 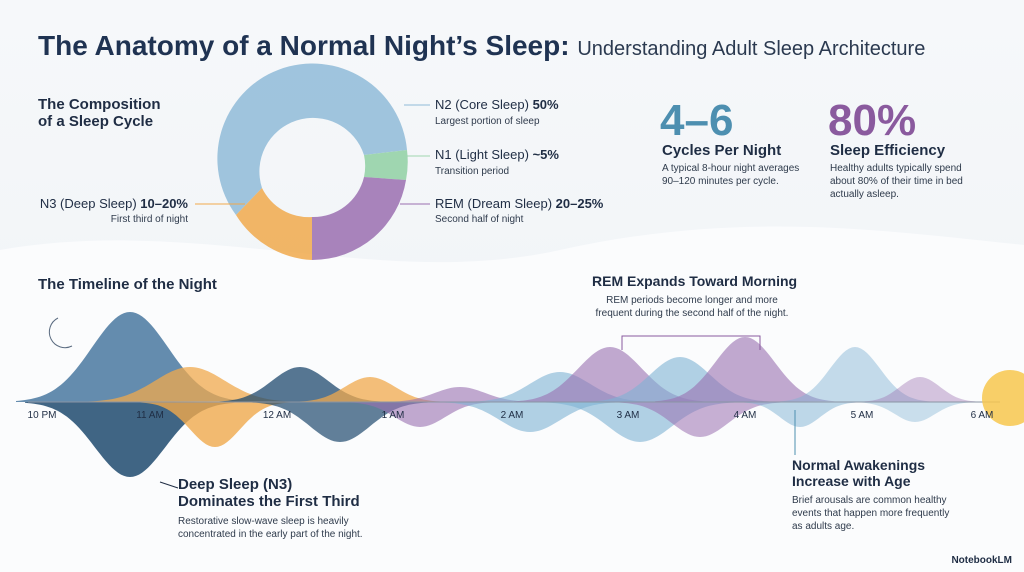 What do you see at coordinates (981, 560) in the screenshot?
I see `brand: NotebookLM` at bounding box center [981, 560].